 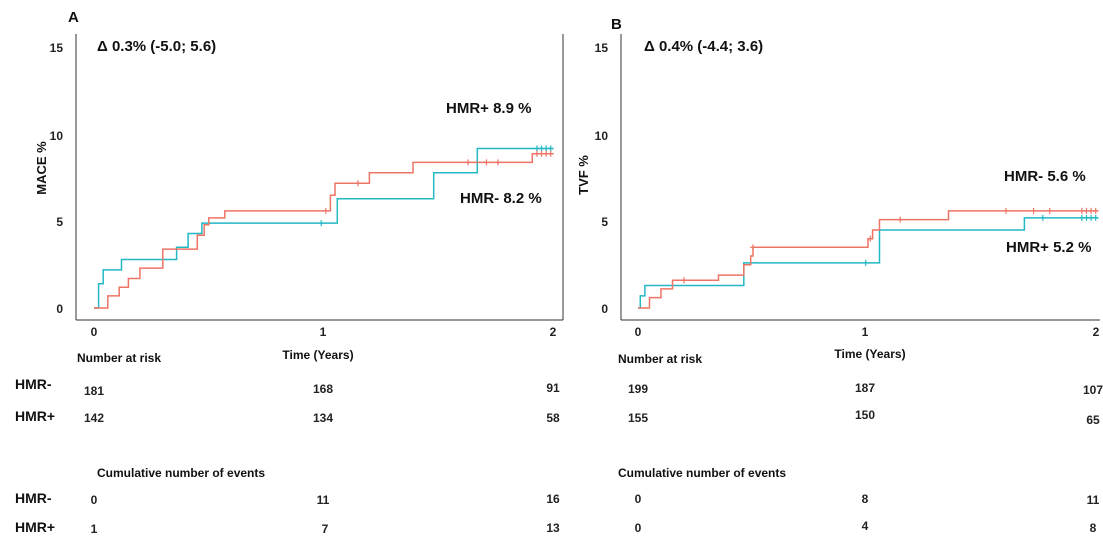 What do you see at coordinates (553, 332) in the screenshot?
I see `panel-a-x-tick-2: 2` at bounding box center [553, 332].